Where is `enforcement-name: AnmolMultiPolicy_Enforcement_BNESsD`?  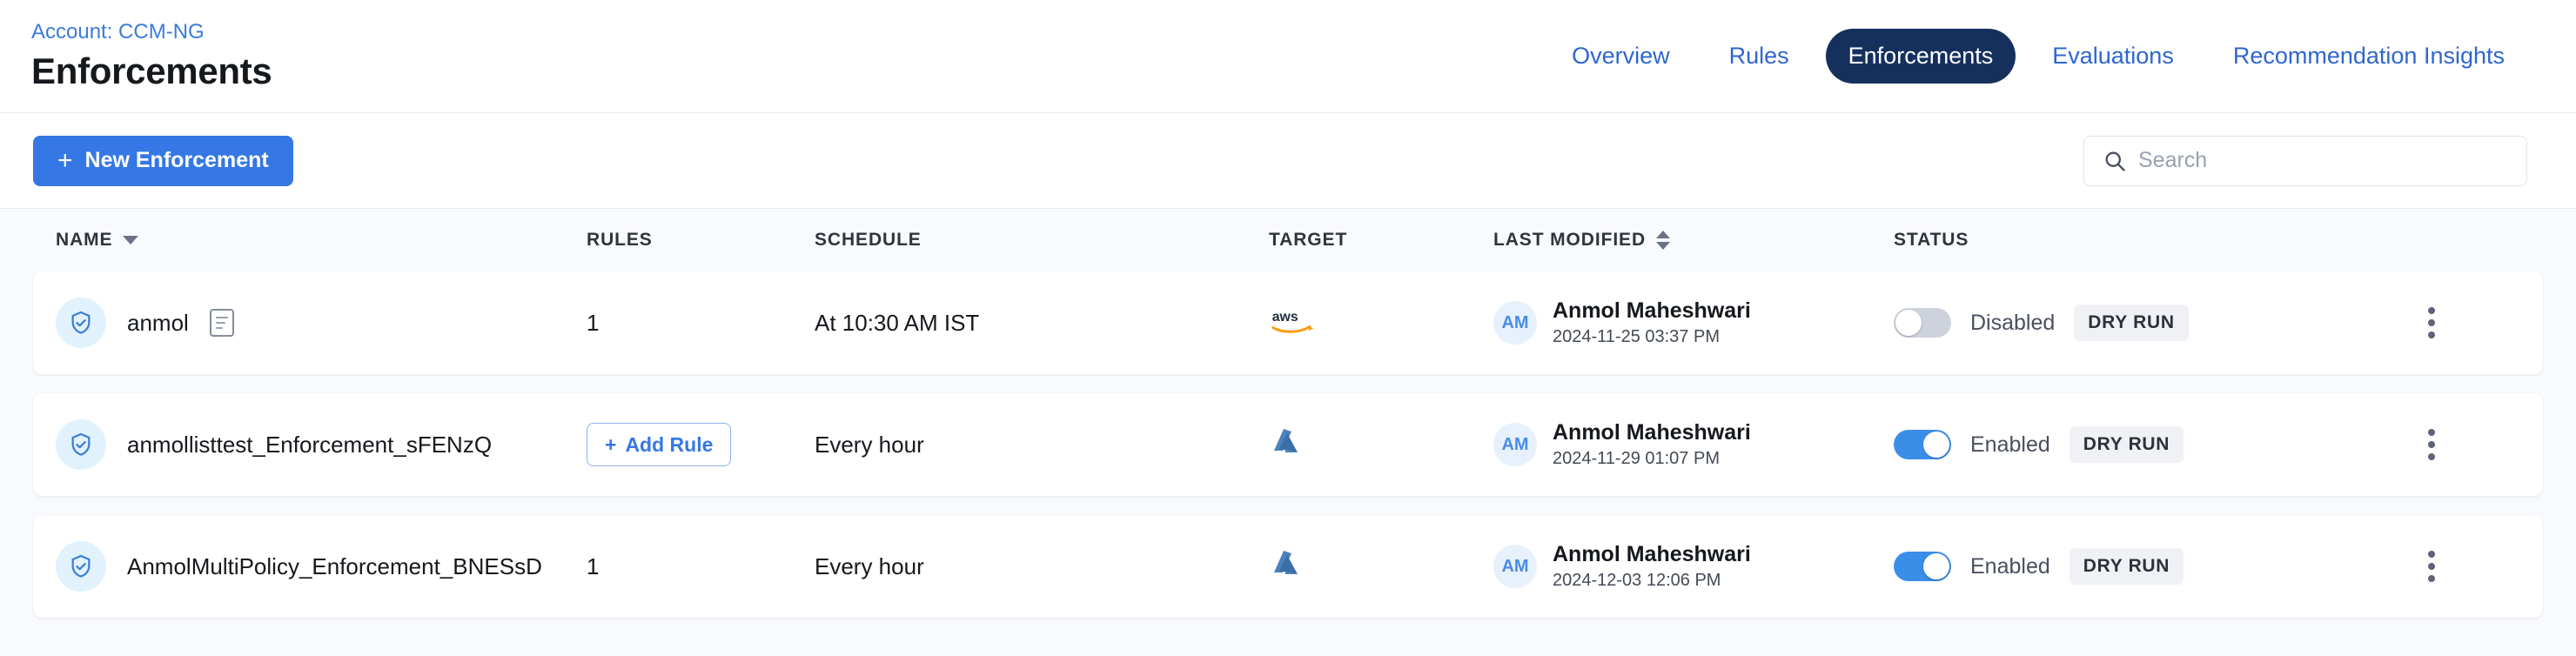 enforcement-name: AnmolMultiPolicy_Enforcement_BNESsD is located at coordinates (334, 565).